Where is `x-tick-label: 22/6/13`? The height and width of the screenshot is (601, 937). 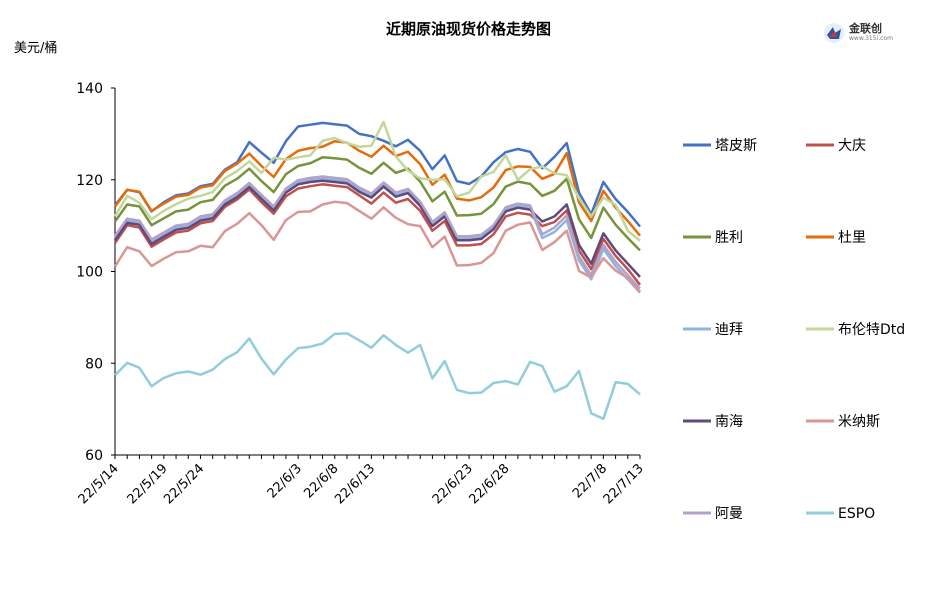
x-tick-label: 22/6/13 is located at coordinates (355, 484).